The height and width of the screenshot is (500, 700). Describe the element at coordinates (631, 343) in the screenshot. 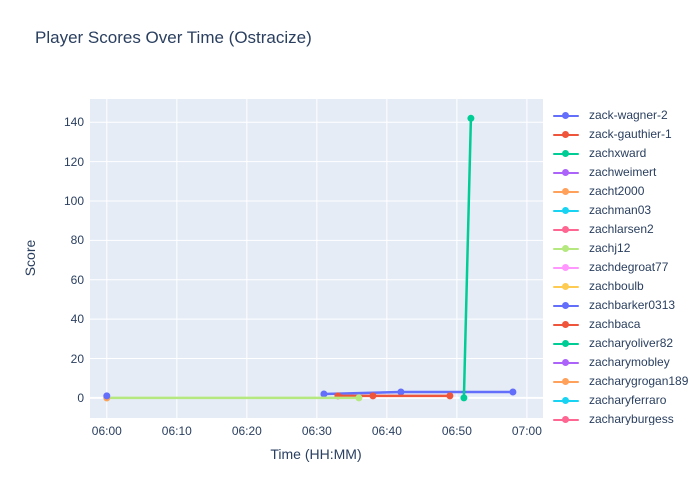

I see `legend-label: zacharyoliver82` at that location.